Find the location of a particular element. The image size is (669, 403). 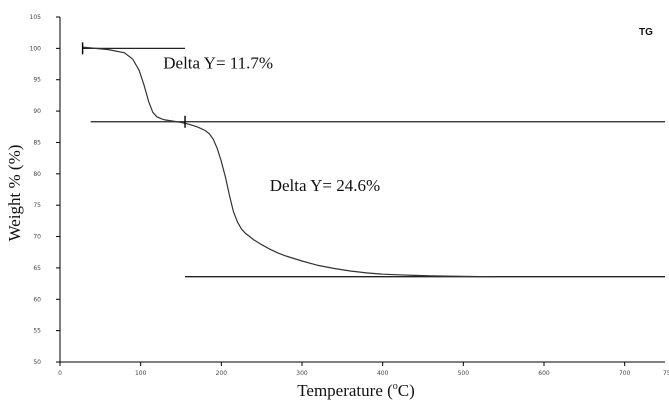

y-tick-label-6: 80 is located at coordinates (37, 174).